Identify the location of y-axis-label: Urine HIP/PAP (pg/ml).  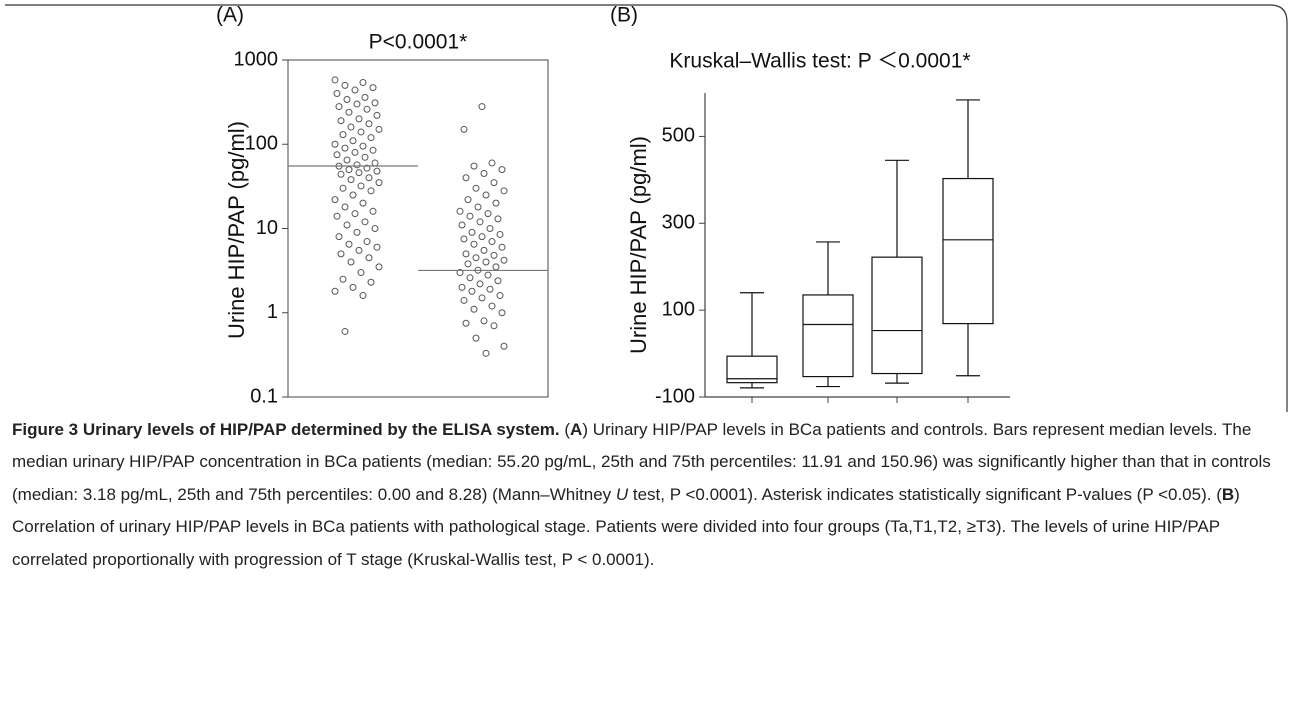
(236, 230).